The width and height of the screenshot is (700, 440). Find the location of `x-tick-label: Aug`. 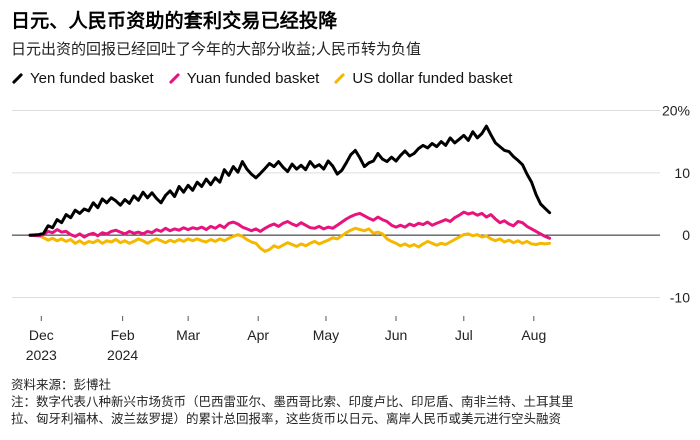

x-tick-label: Aug is located at coordinates (533, 335).